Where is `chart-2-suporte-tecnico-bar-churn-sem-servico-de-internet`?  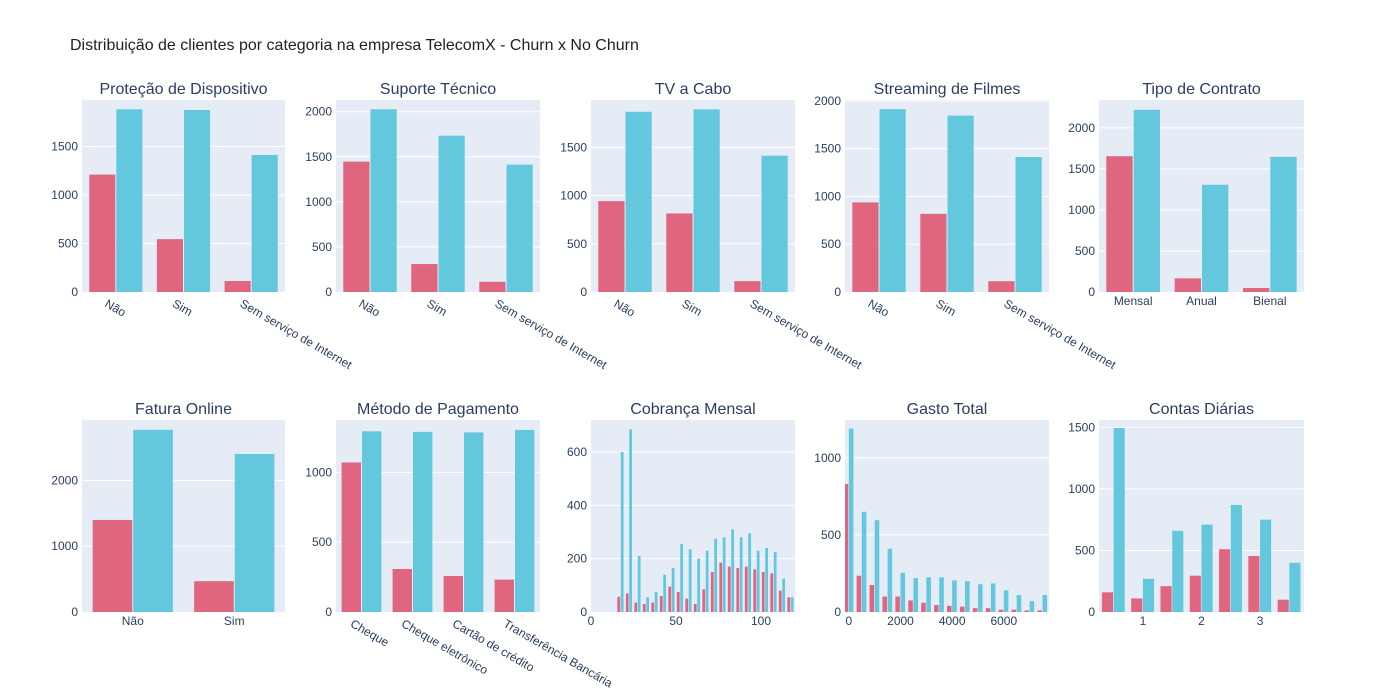
chart-2-suporte-tecnico-bar-churn-sem-servico-de-internet is located at coordinates (492, 286).